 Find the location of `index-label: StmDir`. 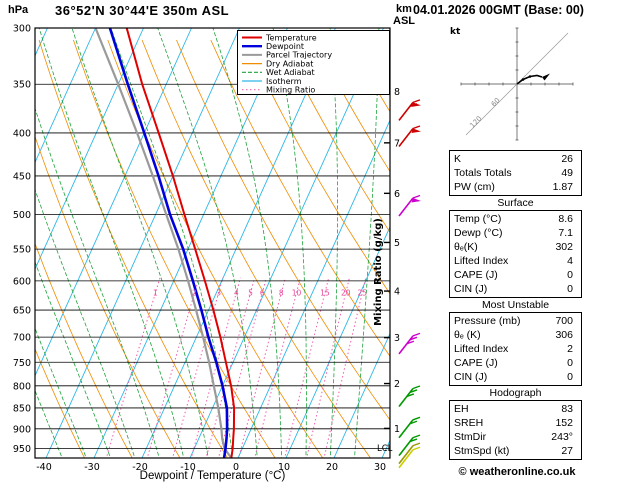

index-label: StmDir is located at coordinates (470, 437).